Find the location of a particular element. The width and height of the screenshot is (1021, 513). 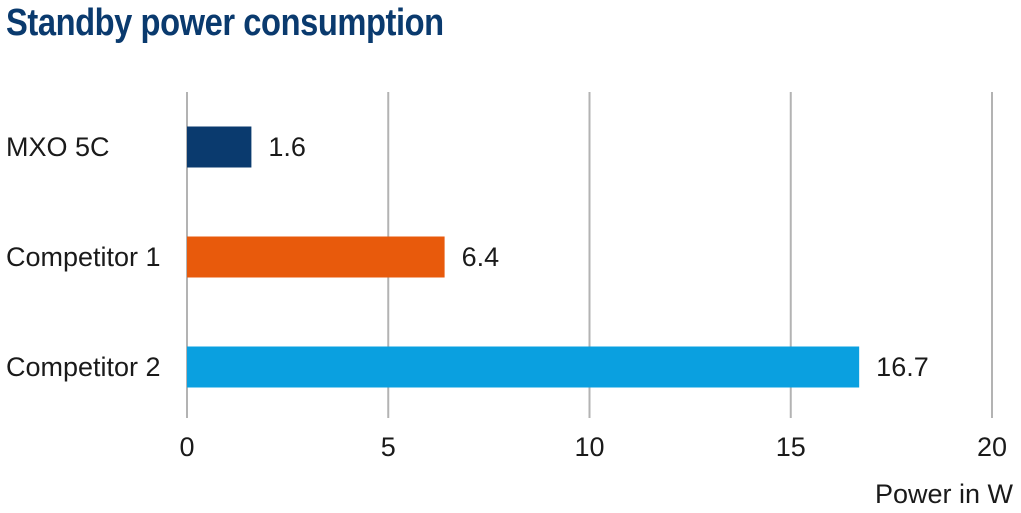

x-tick-label: 20 is located at coordinates (992, 447).